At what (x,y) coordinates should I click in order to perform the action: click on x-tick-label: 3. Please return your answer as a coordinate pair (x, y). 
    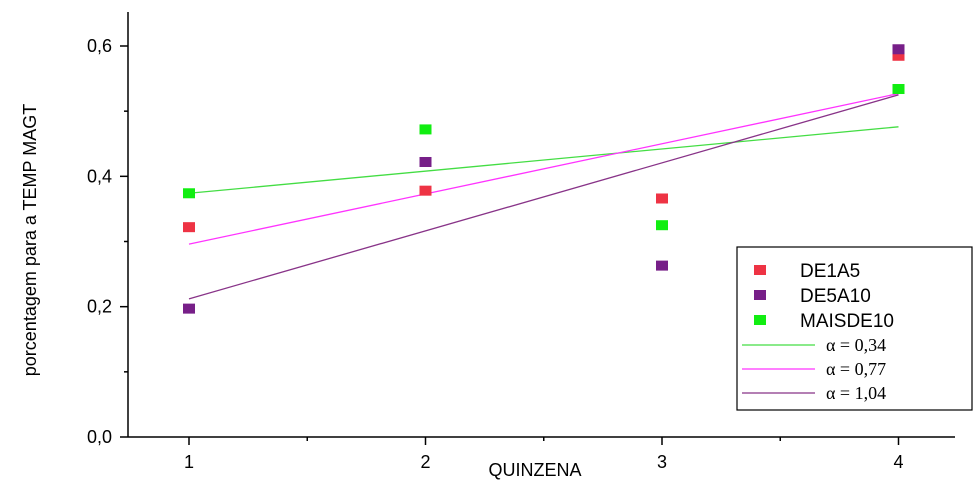
    Looking at the image, I should click on (662, 462).